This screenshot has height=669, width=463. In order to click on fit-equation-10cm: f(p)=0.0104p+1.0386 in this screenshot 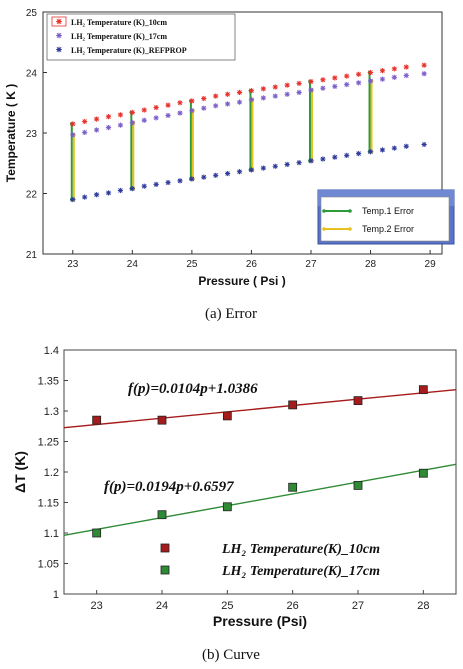, I will do `click(193, 389)`.